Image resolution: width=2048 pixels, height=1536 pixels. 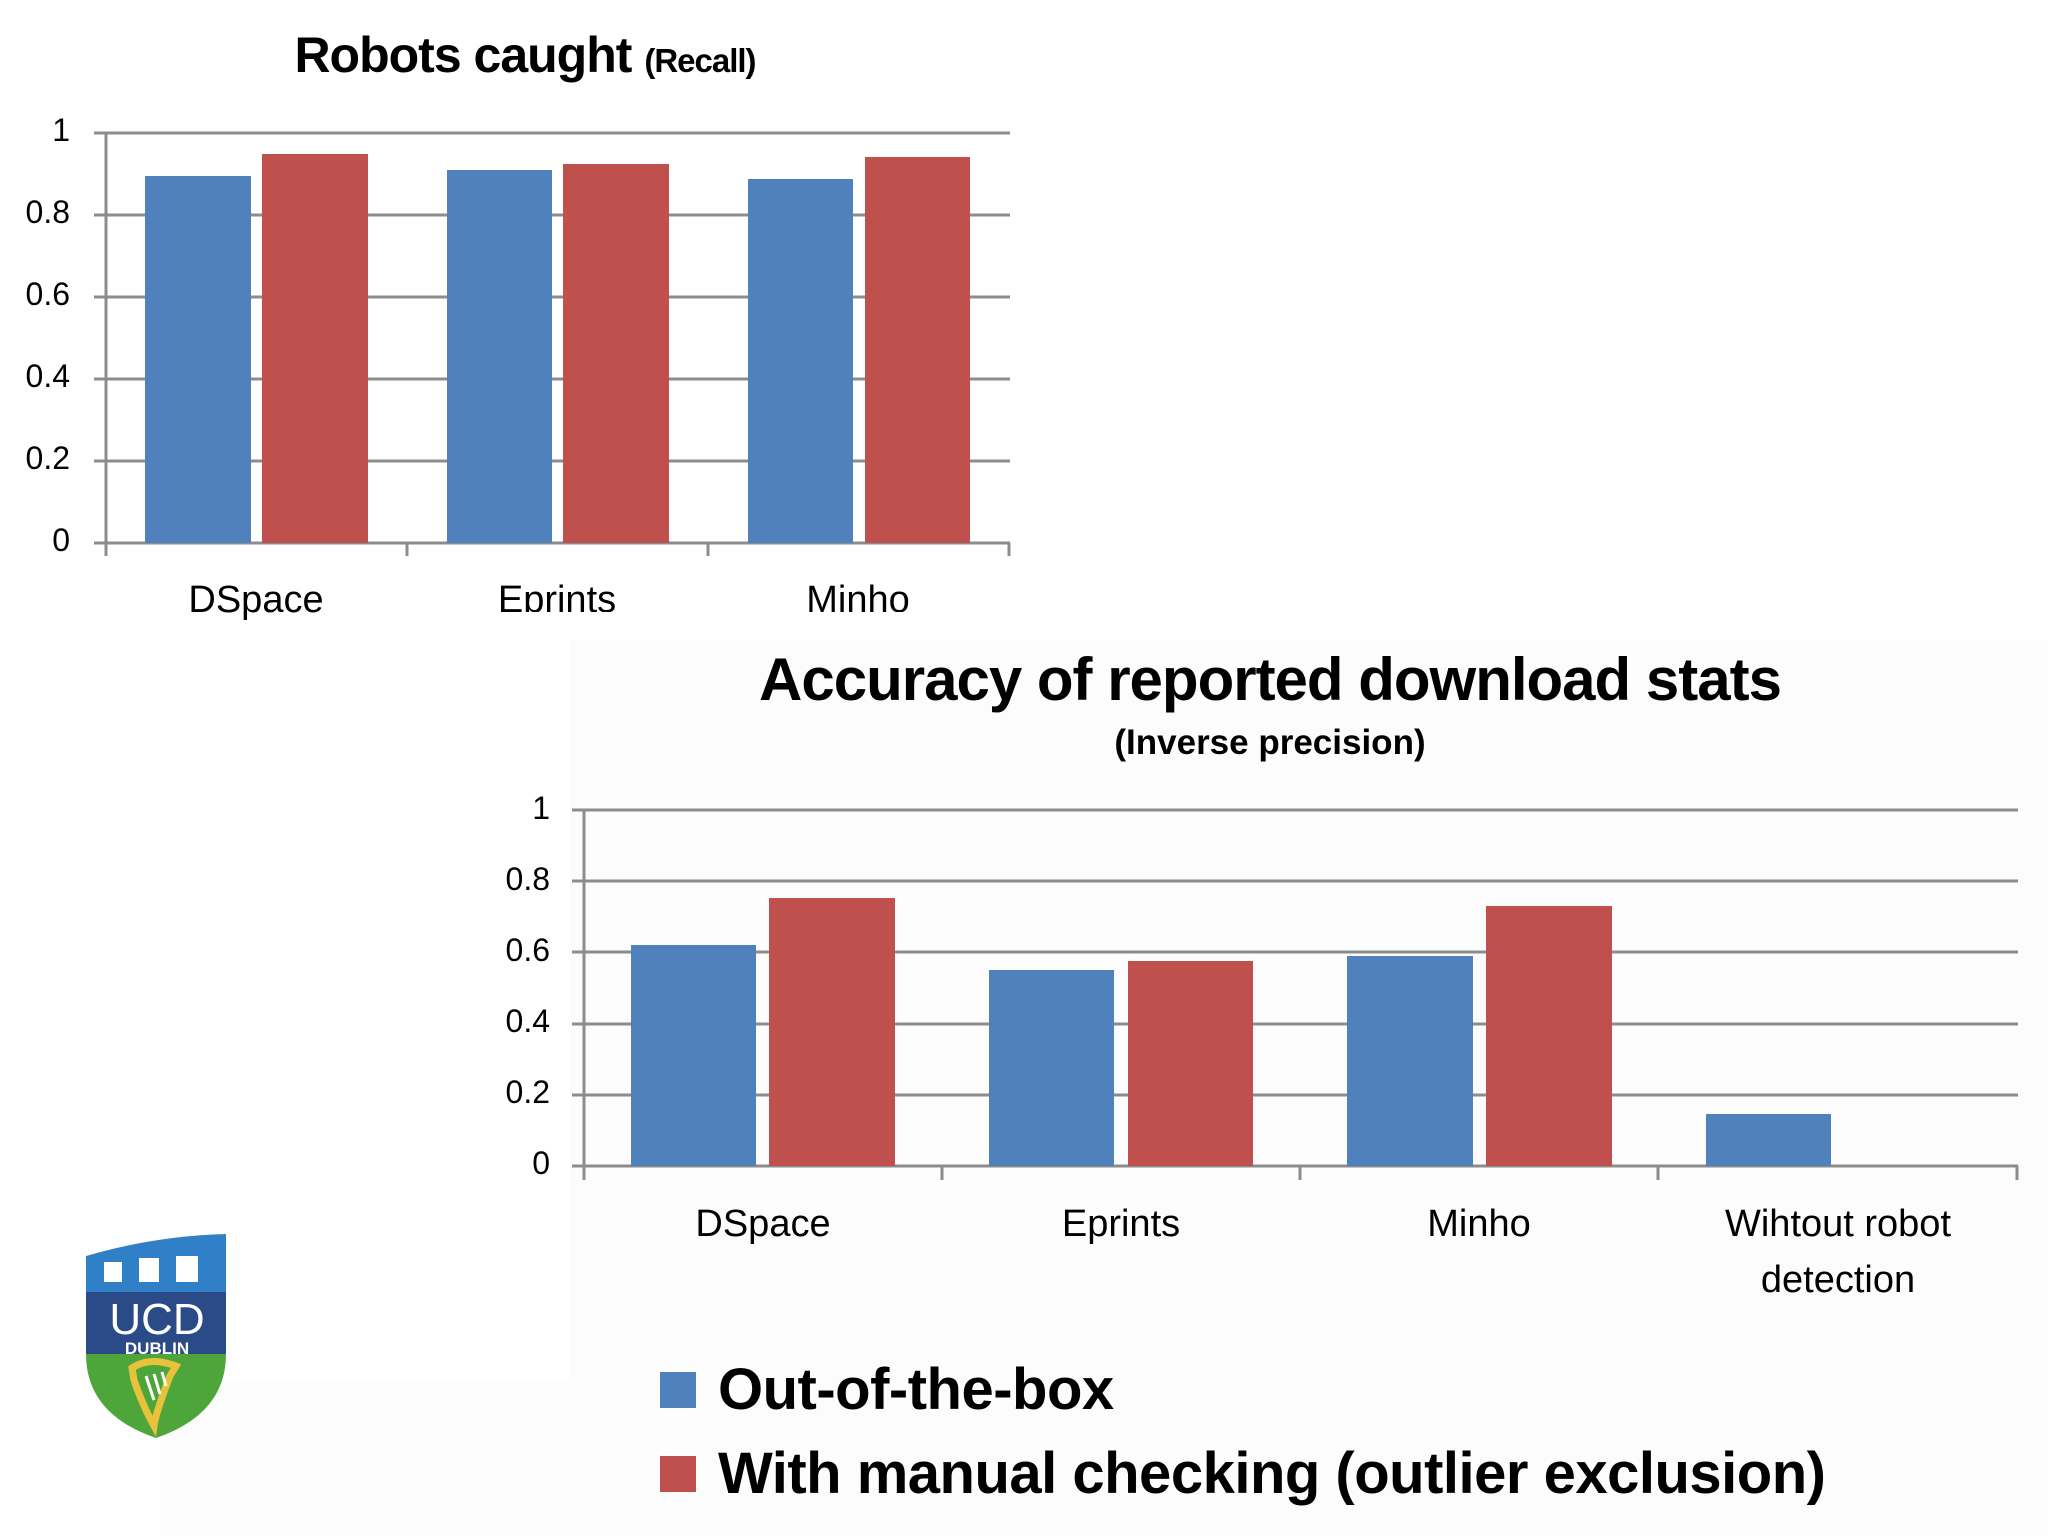 What do you see at coordinates (763, 1224) in the screenshot?
I see `chart2-xlabel: DSpace` at bounding box center [763, 1224].